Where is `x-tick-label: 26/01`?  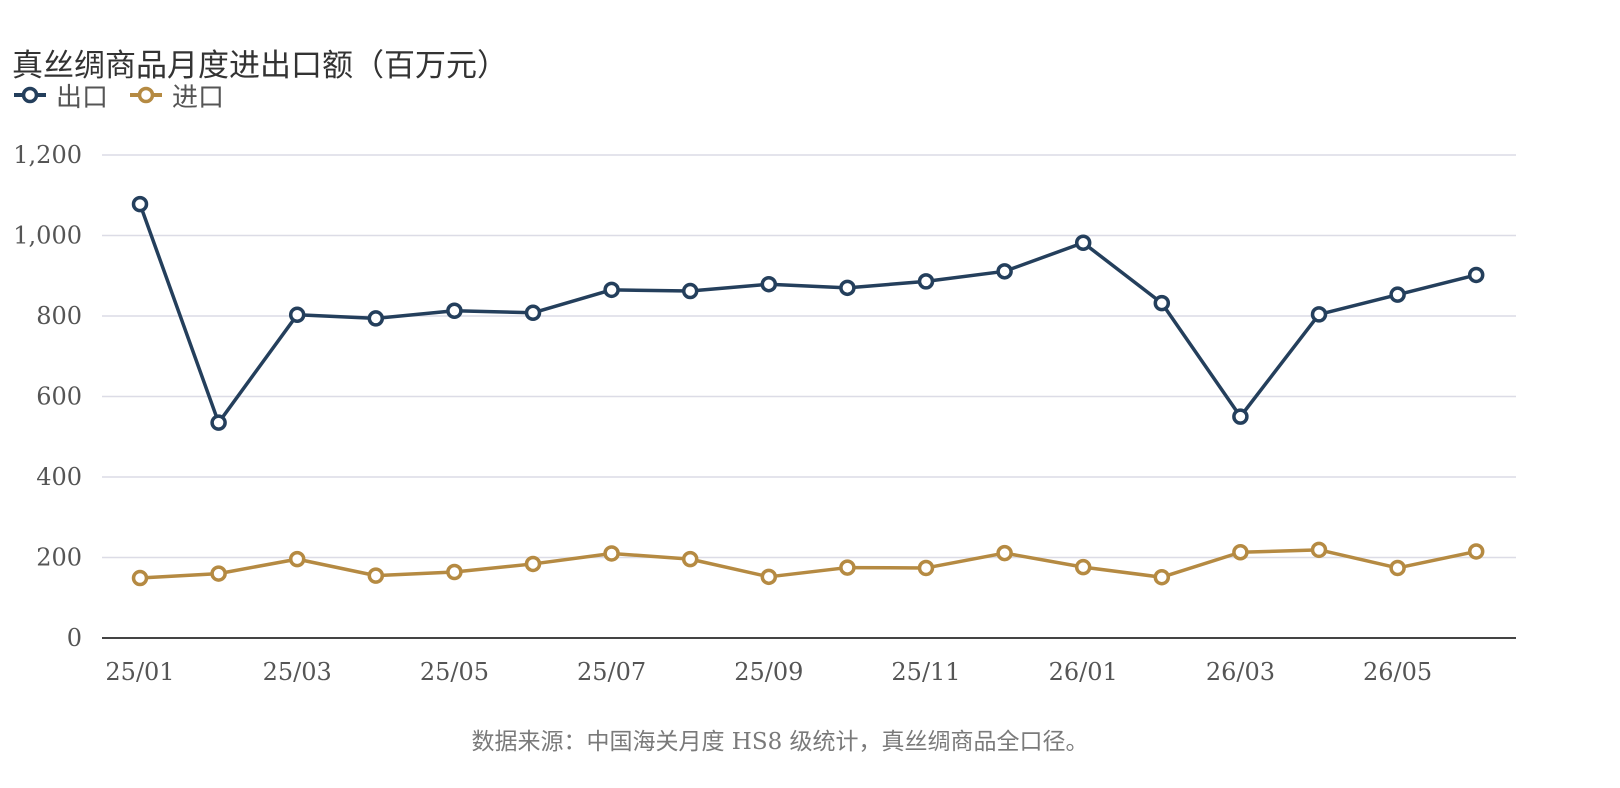 x-tick-label: 26/01 is located at coordinates (1083, 672).